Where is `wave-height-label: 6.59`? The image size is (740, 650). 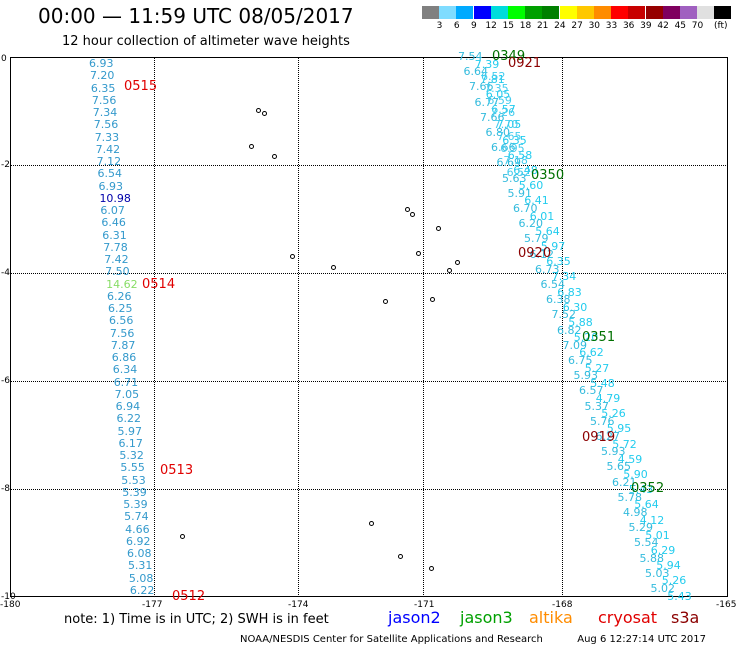
wave-height-label: 6.59 is located at coordinates (499, 100).